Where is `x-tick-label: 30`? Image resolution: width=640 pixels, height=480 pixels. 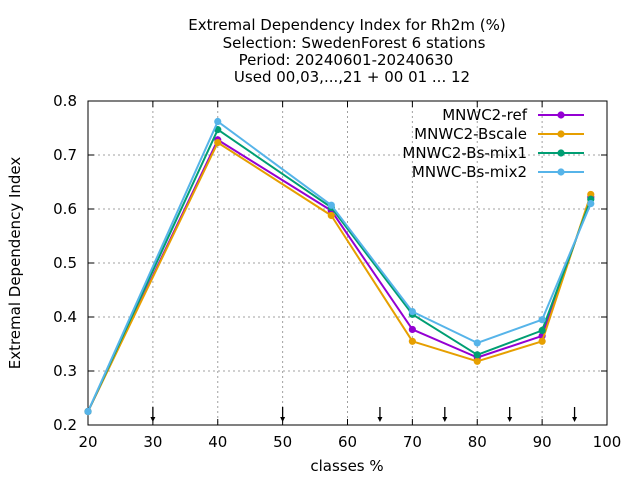
x-tick-label: 30 is located at coordinates (152, 442).